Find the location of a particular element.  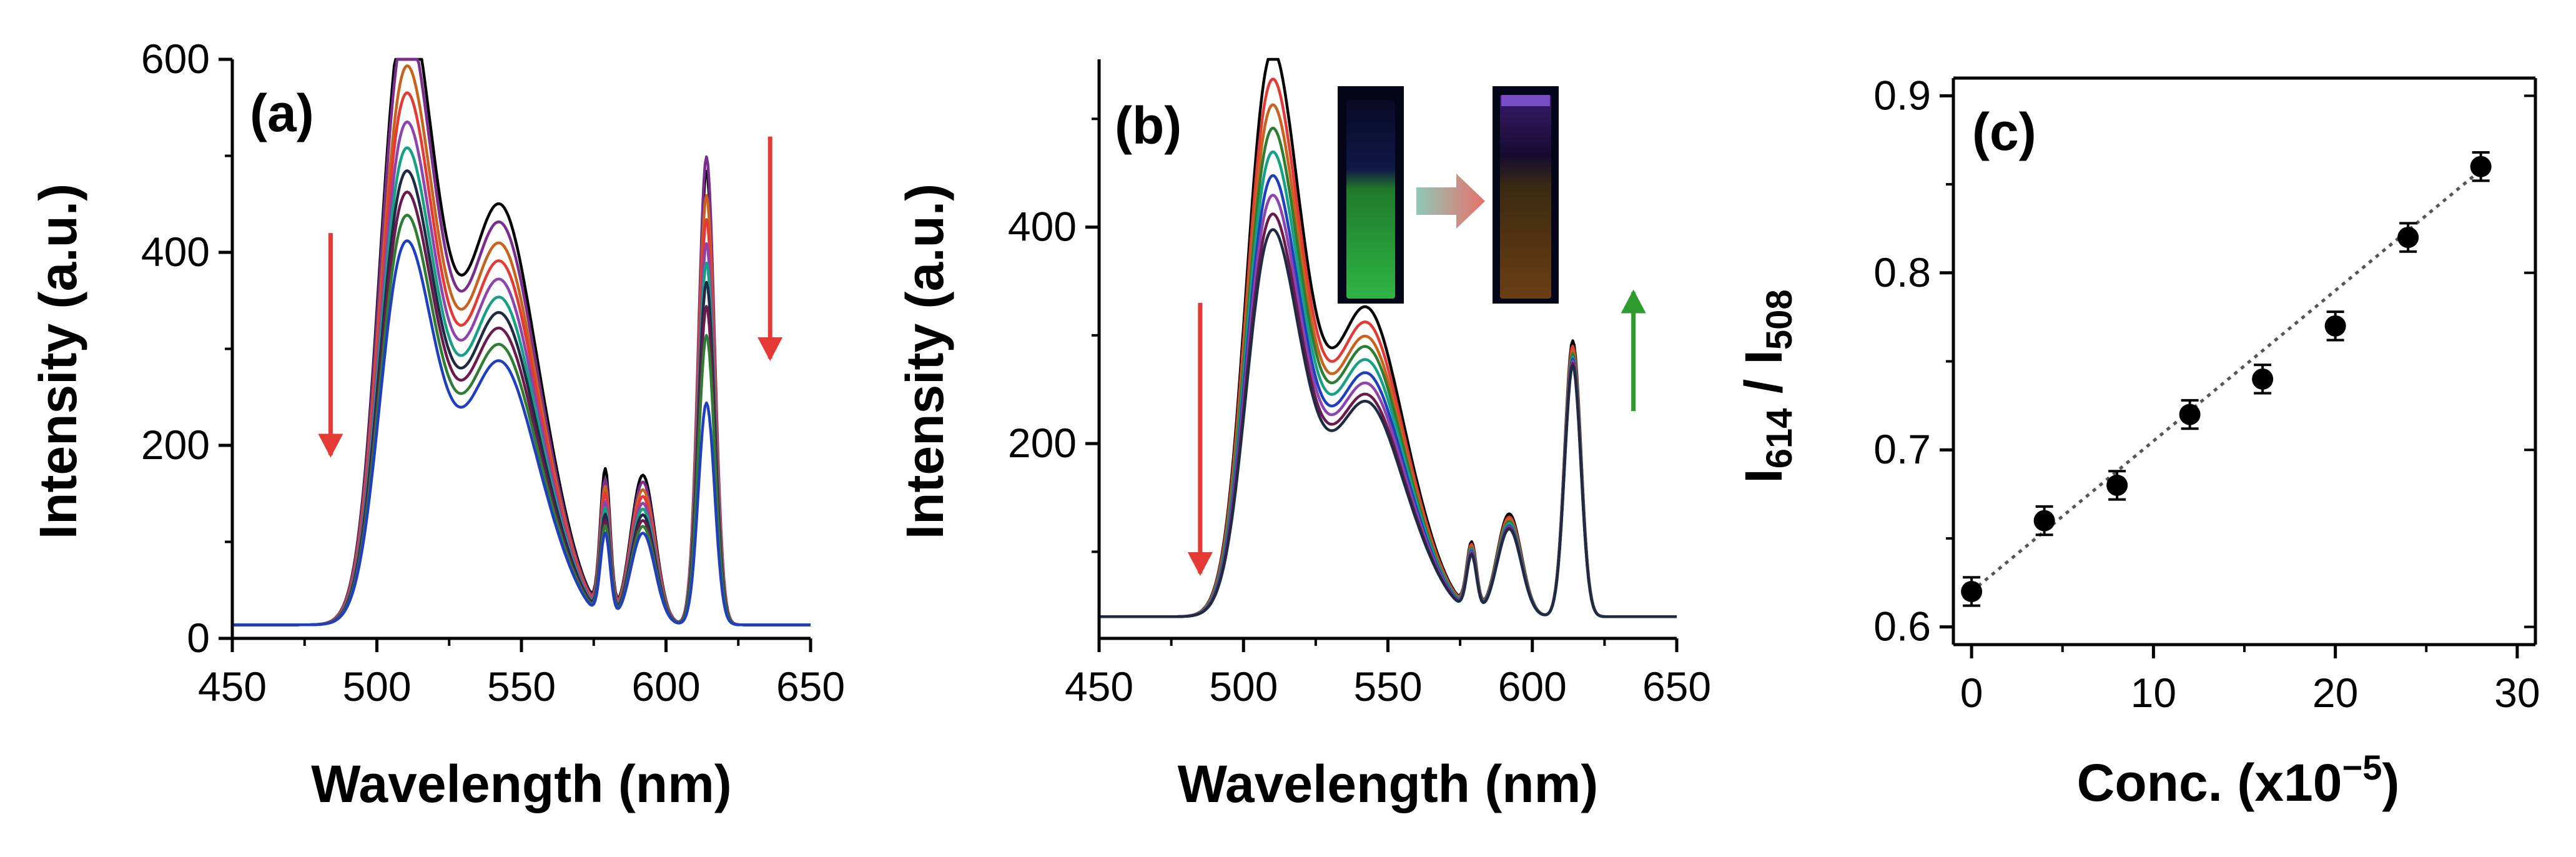

panel-b-curves is located at coordinates (1388, 337).